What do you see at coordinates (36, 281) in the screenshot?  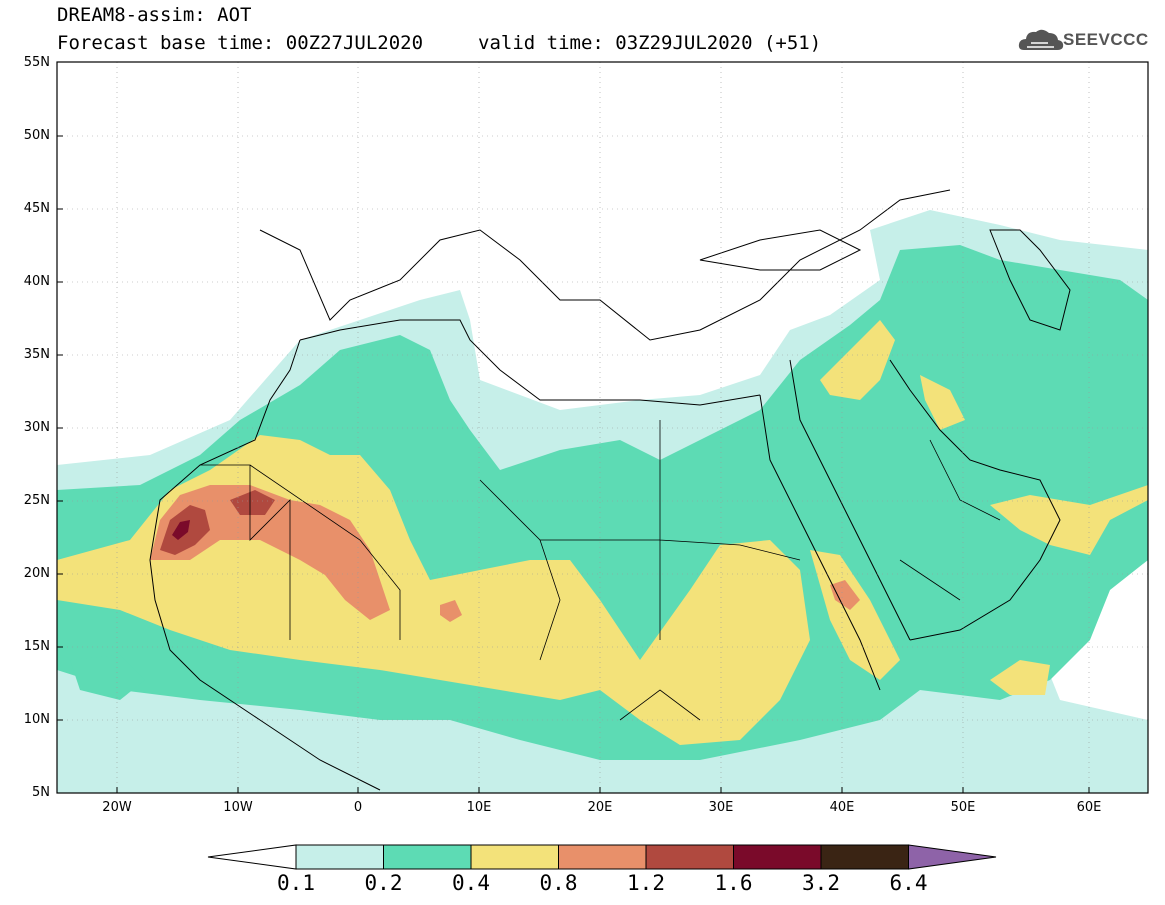 I see `lat-label: 40N` at bounding box center [36, 281].